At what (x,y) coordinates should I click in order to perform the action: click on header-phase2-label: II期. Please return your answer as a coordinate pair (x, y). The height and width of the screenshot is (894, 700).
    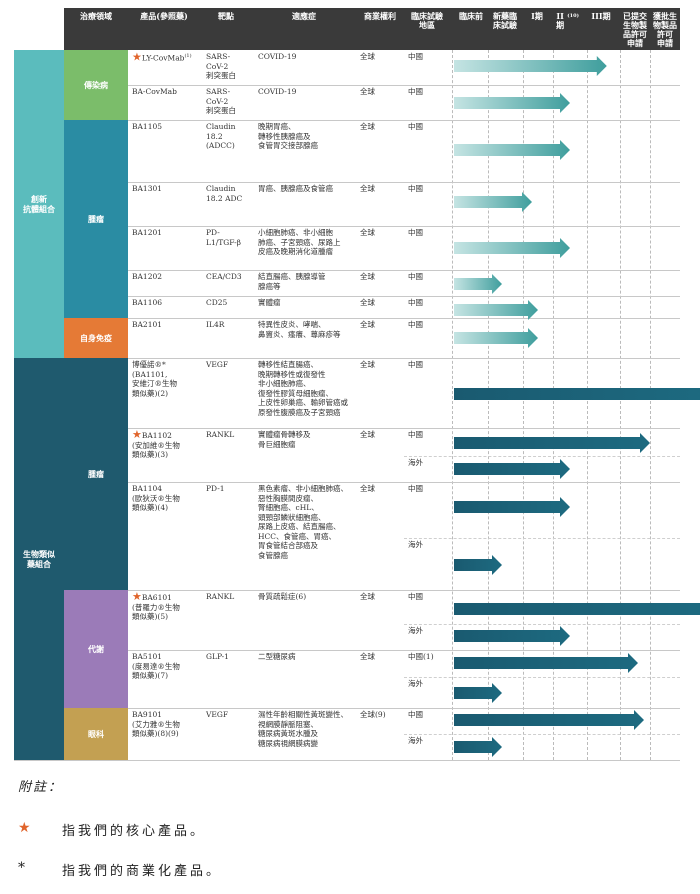
    Looking at the image, I should click on (560, 20).